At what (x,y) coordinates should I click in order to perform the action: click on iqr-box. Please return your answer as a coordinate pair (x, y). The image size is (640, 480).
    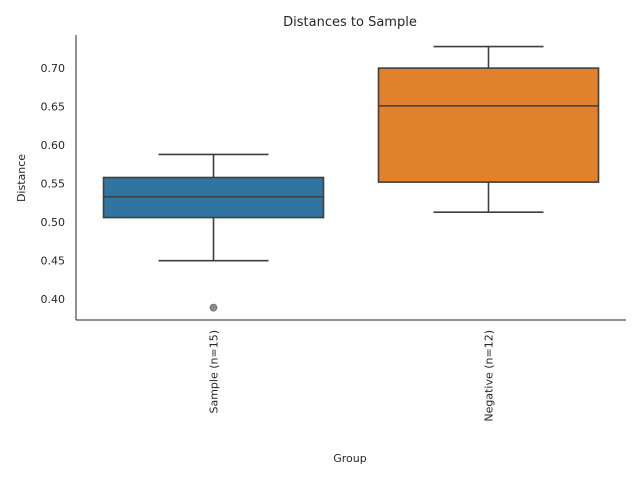
    Looking at the image, I should click on (488, 125).